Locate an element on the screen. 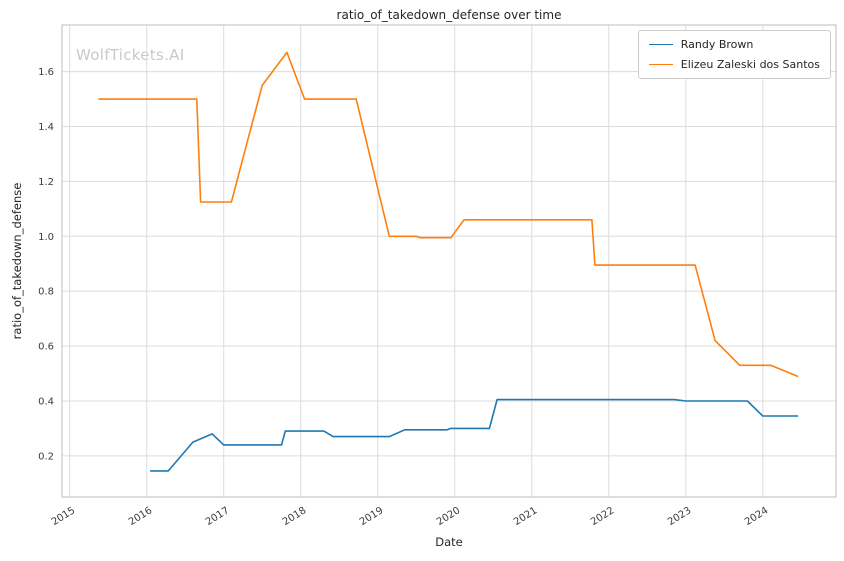 The height and width of the screenshot is (561, 844). legend-label: Randy Brown is located at coordinates (717, 44).